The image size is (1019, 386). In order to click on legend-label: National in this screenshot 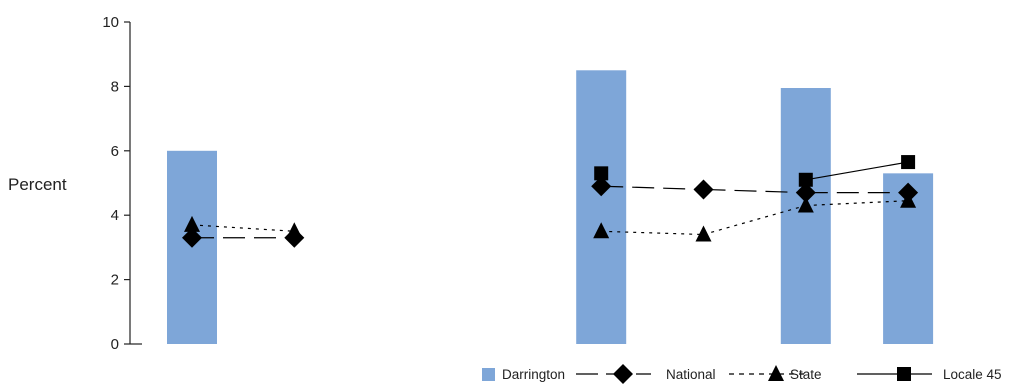, I will do `click(691, 374)`.